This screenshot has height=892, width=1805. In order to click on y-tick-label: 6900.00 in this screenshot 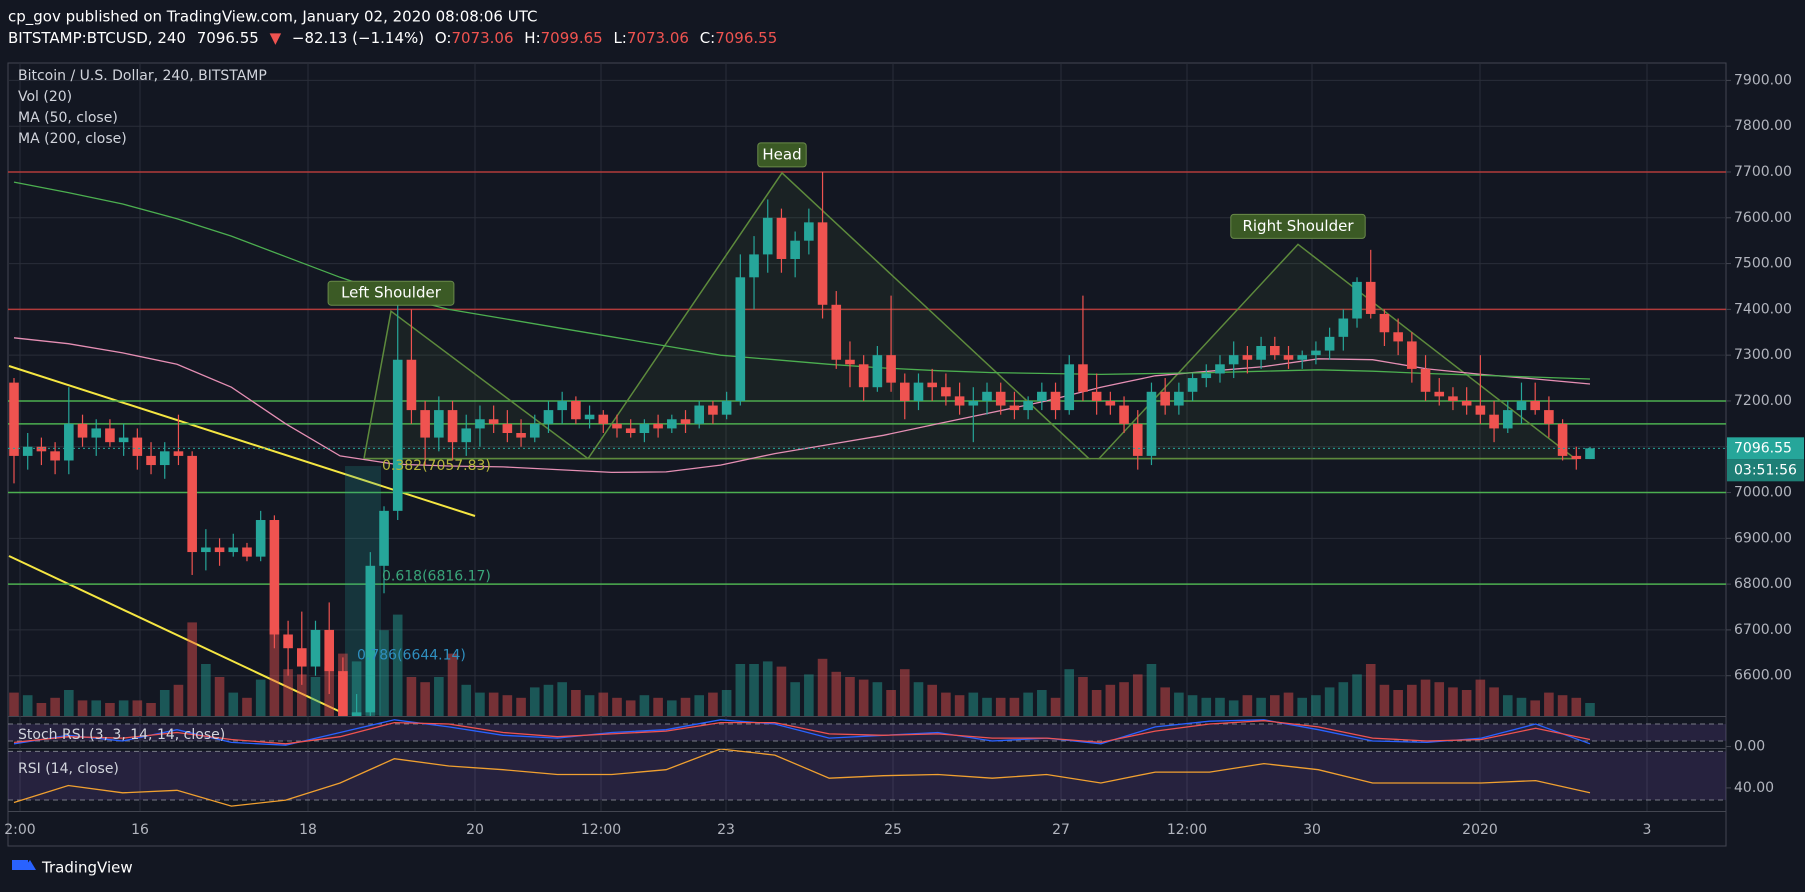, I will do `click(1763, 538)`.